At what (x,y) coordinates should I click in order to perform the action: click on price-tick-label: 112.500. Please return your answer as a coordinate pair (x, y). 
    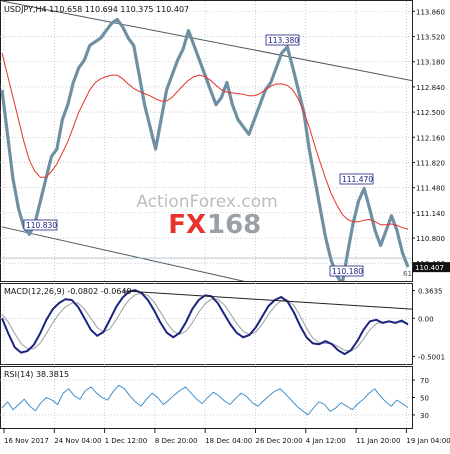
    Looking at the image, I should click on (430, 113).